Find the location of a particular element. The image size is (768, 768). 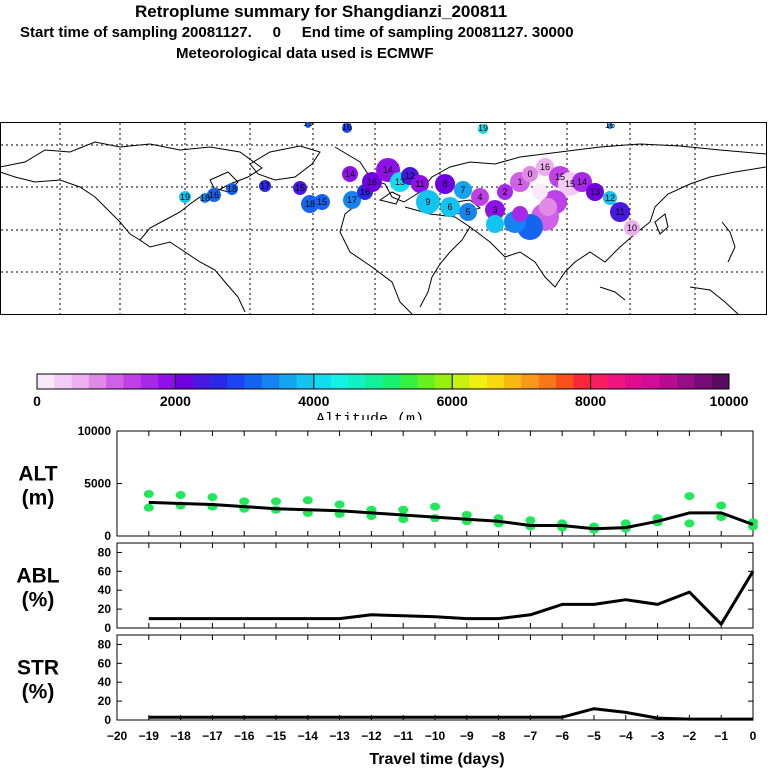

x-tick-label: −20 is located at coordinates (117, 736).